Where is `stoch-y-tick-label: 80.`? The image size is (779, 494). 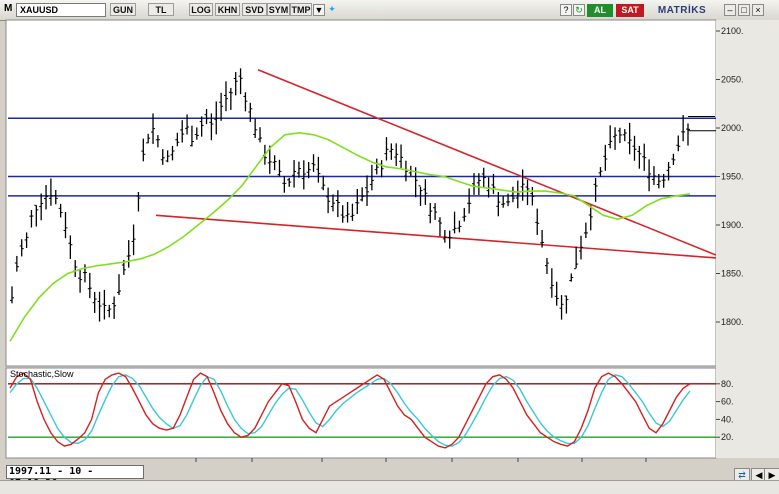
stoch-y-tick-label: 80. is located at coordinates (727, 384).